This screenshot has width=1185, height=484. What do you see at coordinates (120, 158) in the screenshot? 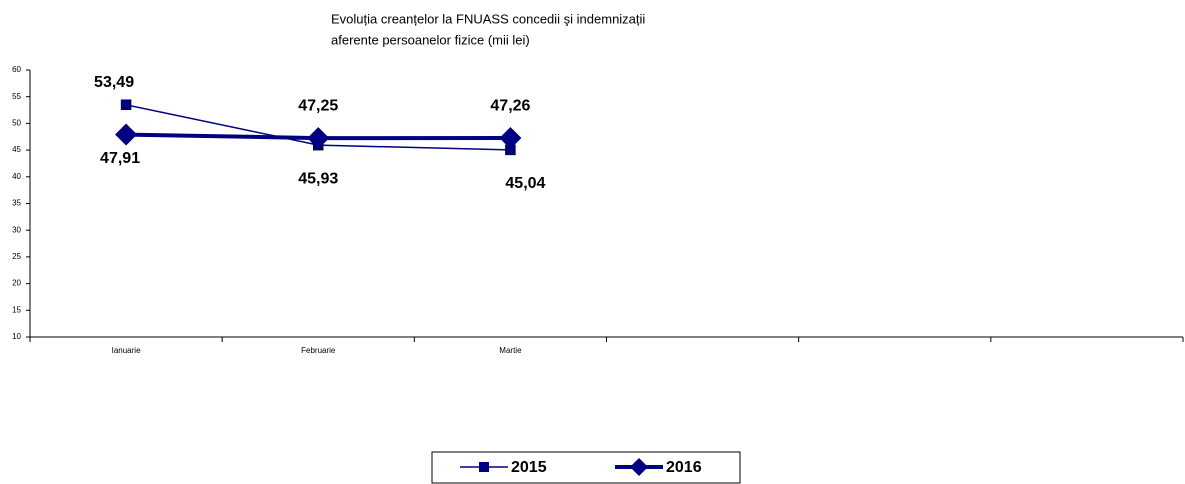
I see `data-label: 47,91` at bounding box center [120, 158].